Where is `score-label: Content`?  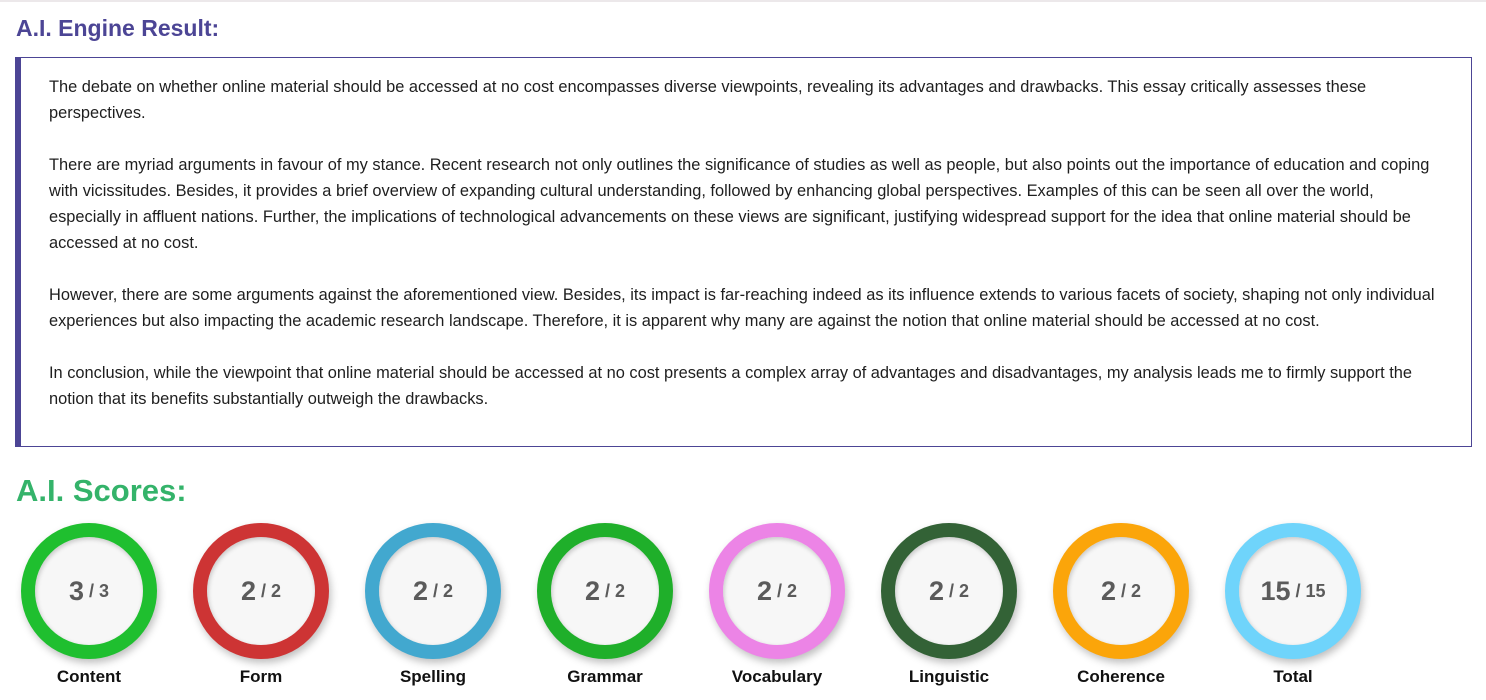
score-label: Content is located at coordinates (89, 676).